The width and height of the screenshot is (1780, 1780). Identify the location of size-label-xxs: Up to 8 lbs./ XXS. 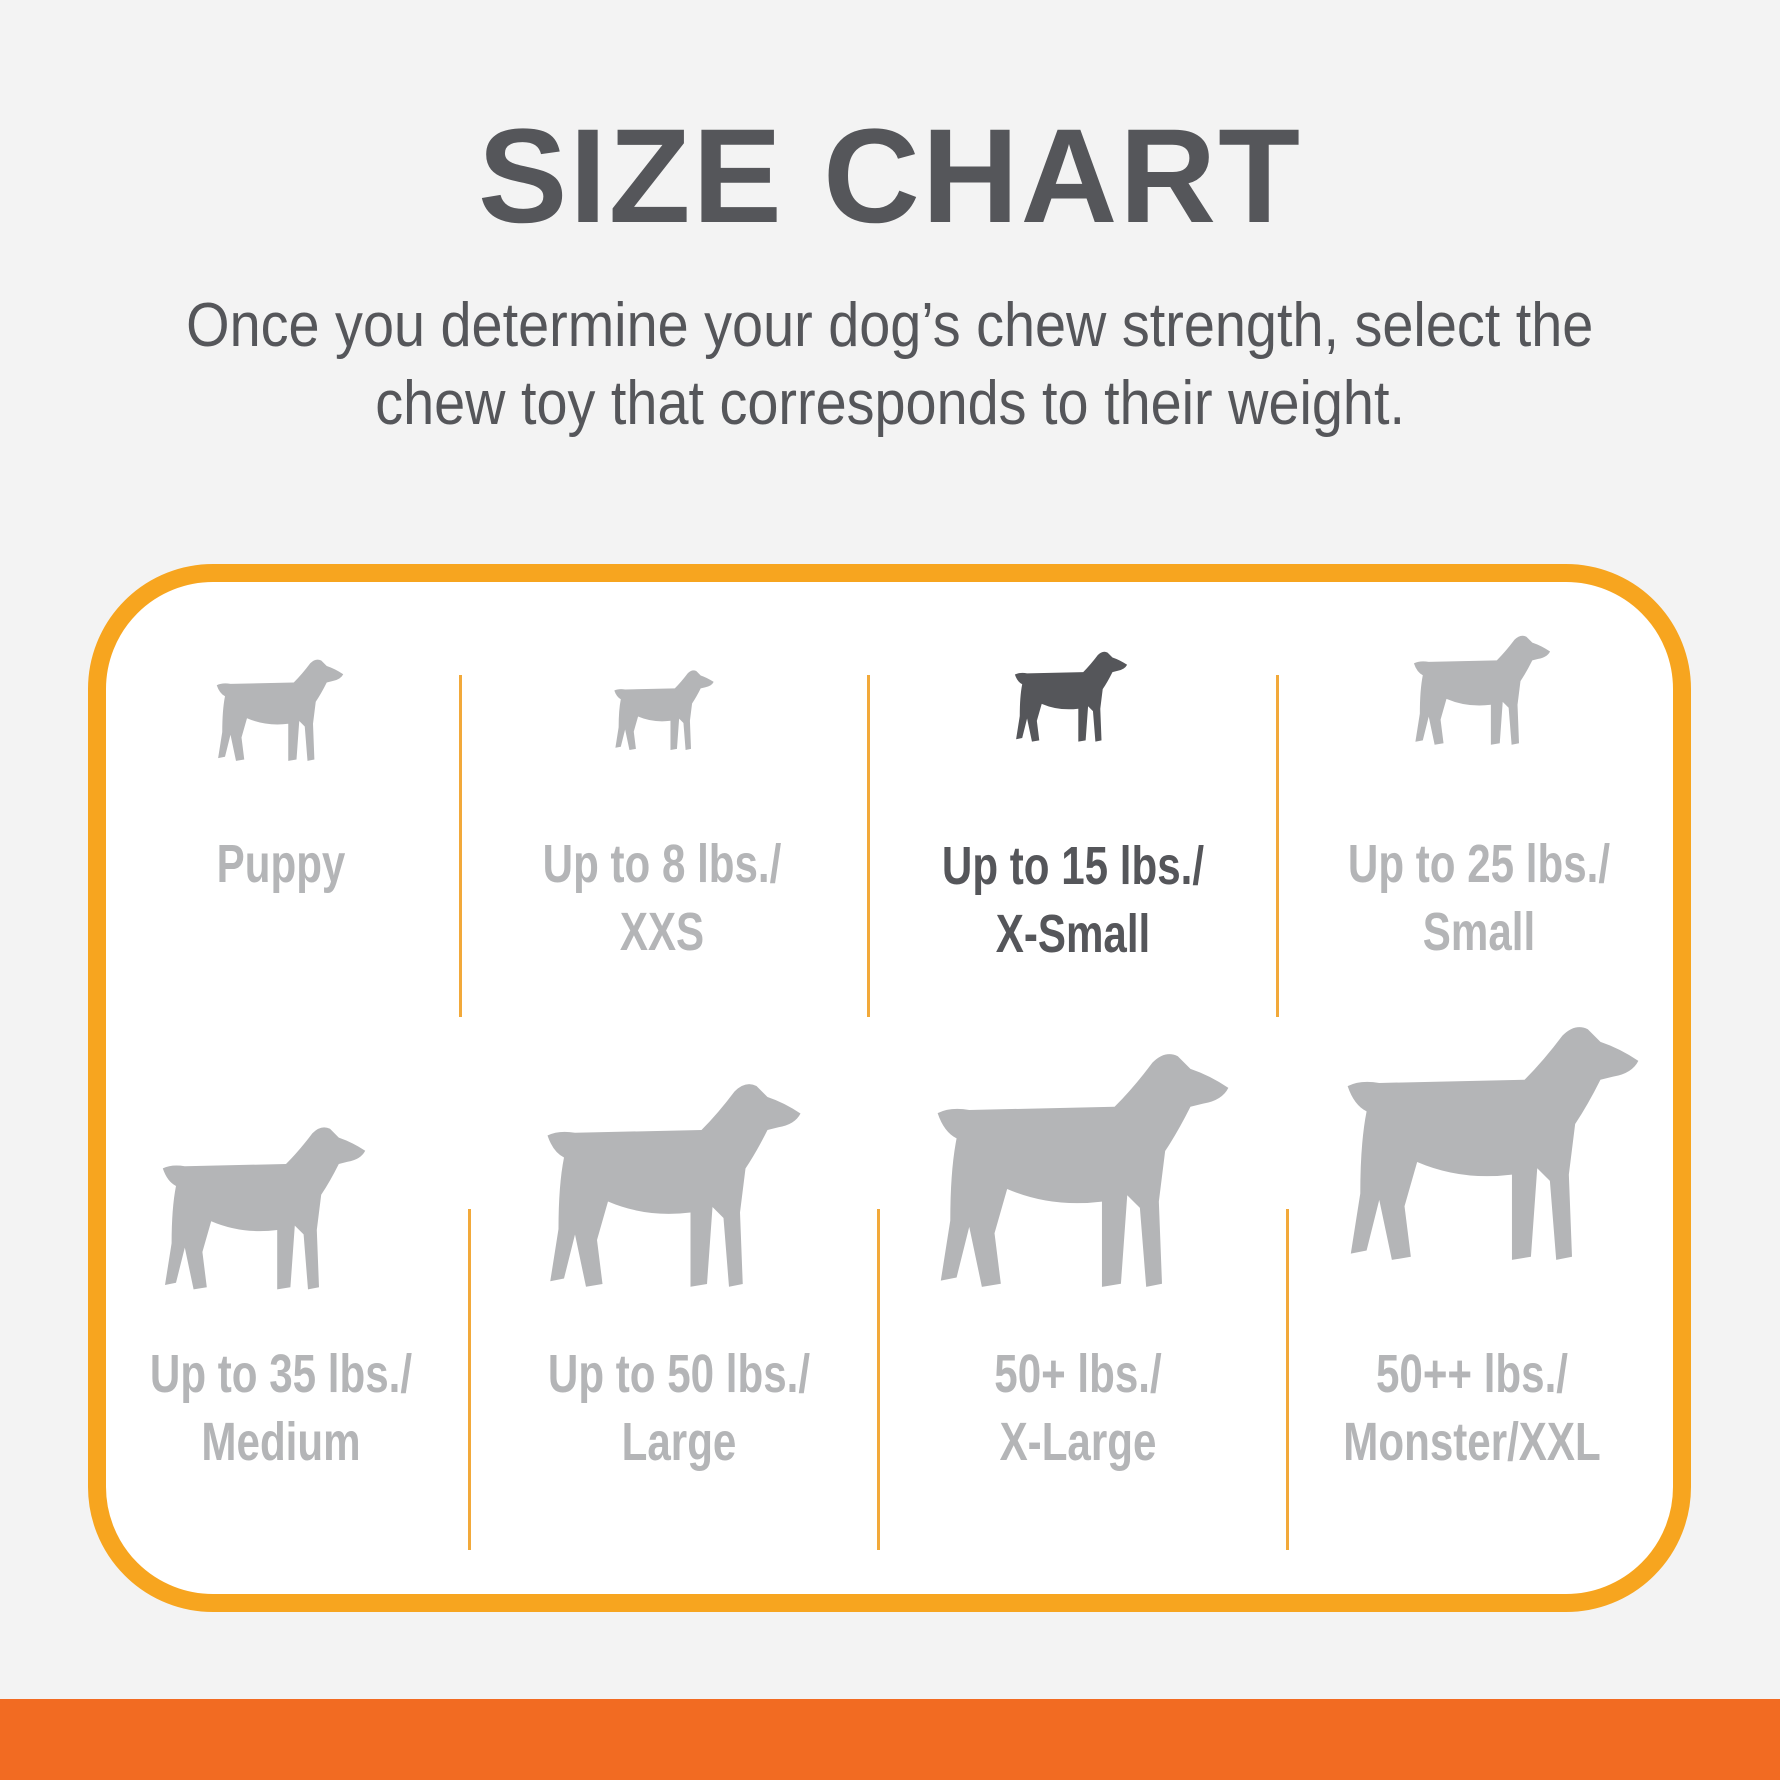
(662, 898).